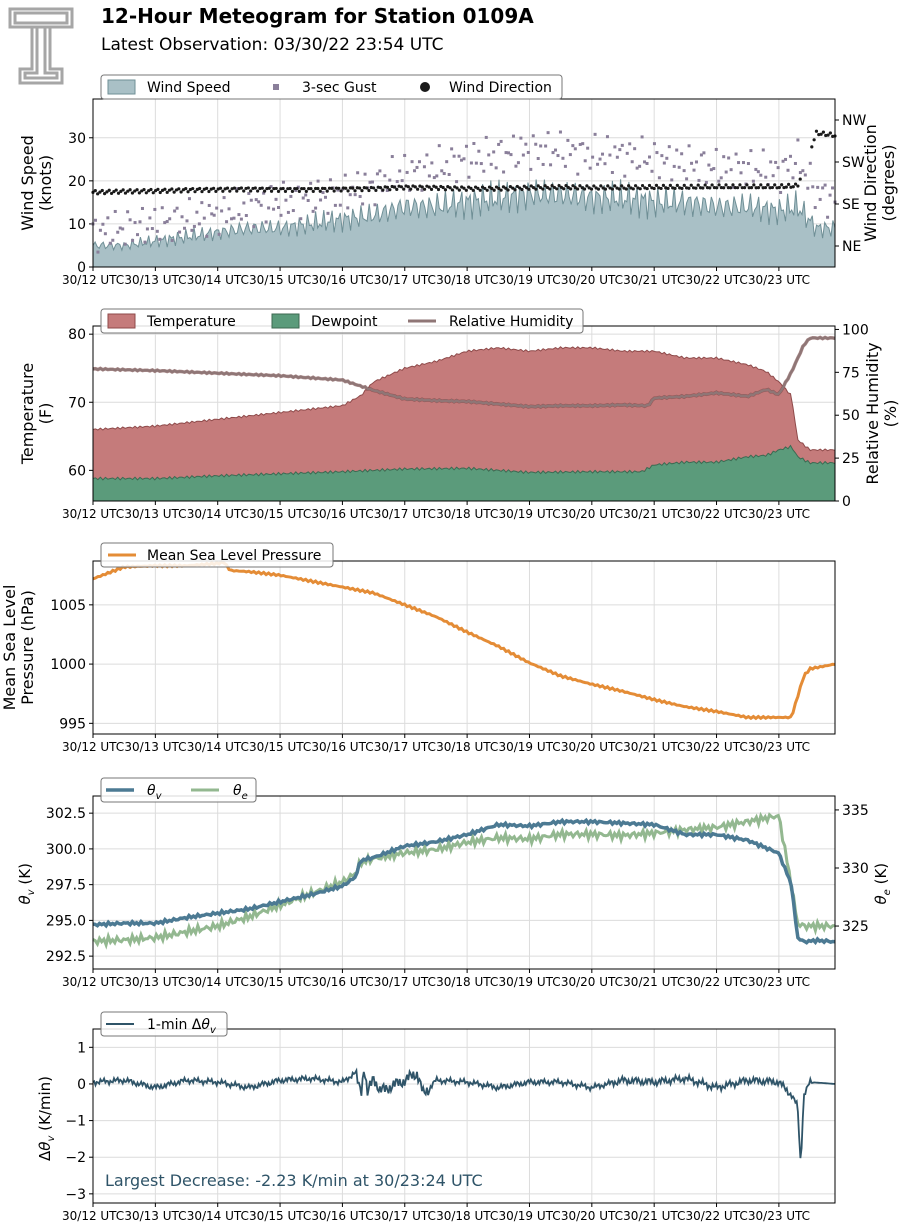 The width and height of the screenshot is (913, 1231). What do you see at coordinates (155, 514) in the screenshot?
I see `x-tick-label: 30/13 UTC` at bounding box center [155, 514].